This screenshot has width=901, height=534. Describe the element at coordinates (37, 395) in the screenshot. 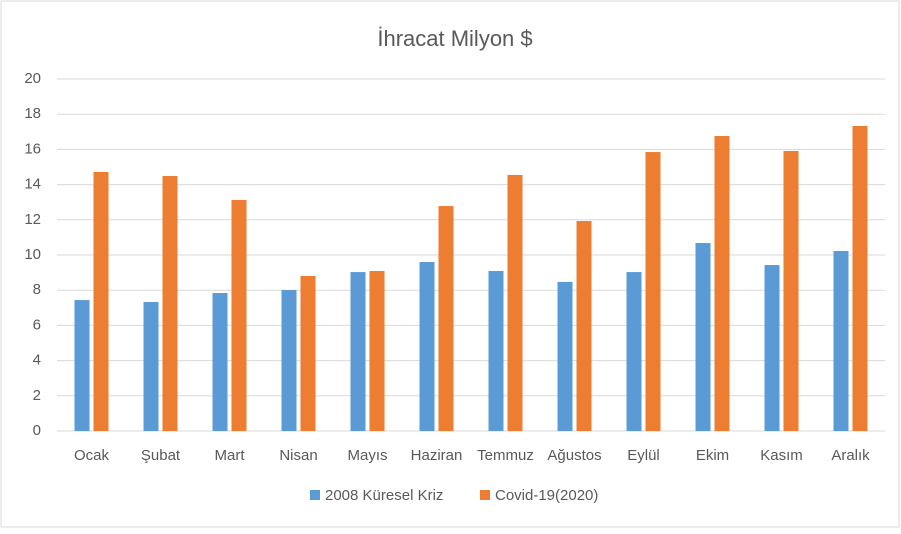

I see `y-tick-label: 2` at that location.